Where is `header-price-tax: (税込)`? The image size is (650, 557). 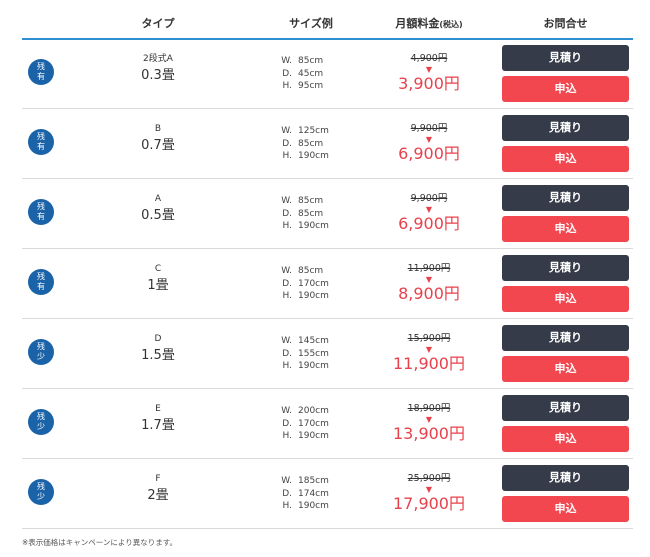
header-price-tax: (税込) is located at coordinates (451, 24).